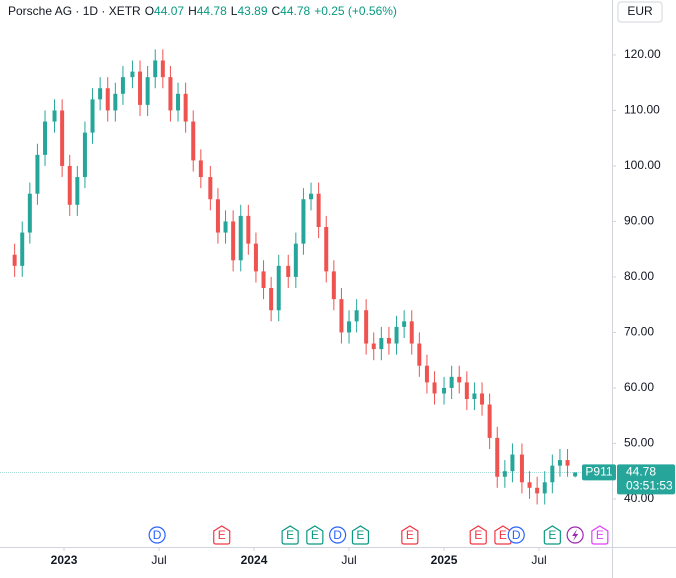  What do you see at coordinates (642, 110) in the screenshot?
I see `y-tick-label: 110.00` at bounding box center [642, 110].